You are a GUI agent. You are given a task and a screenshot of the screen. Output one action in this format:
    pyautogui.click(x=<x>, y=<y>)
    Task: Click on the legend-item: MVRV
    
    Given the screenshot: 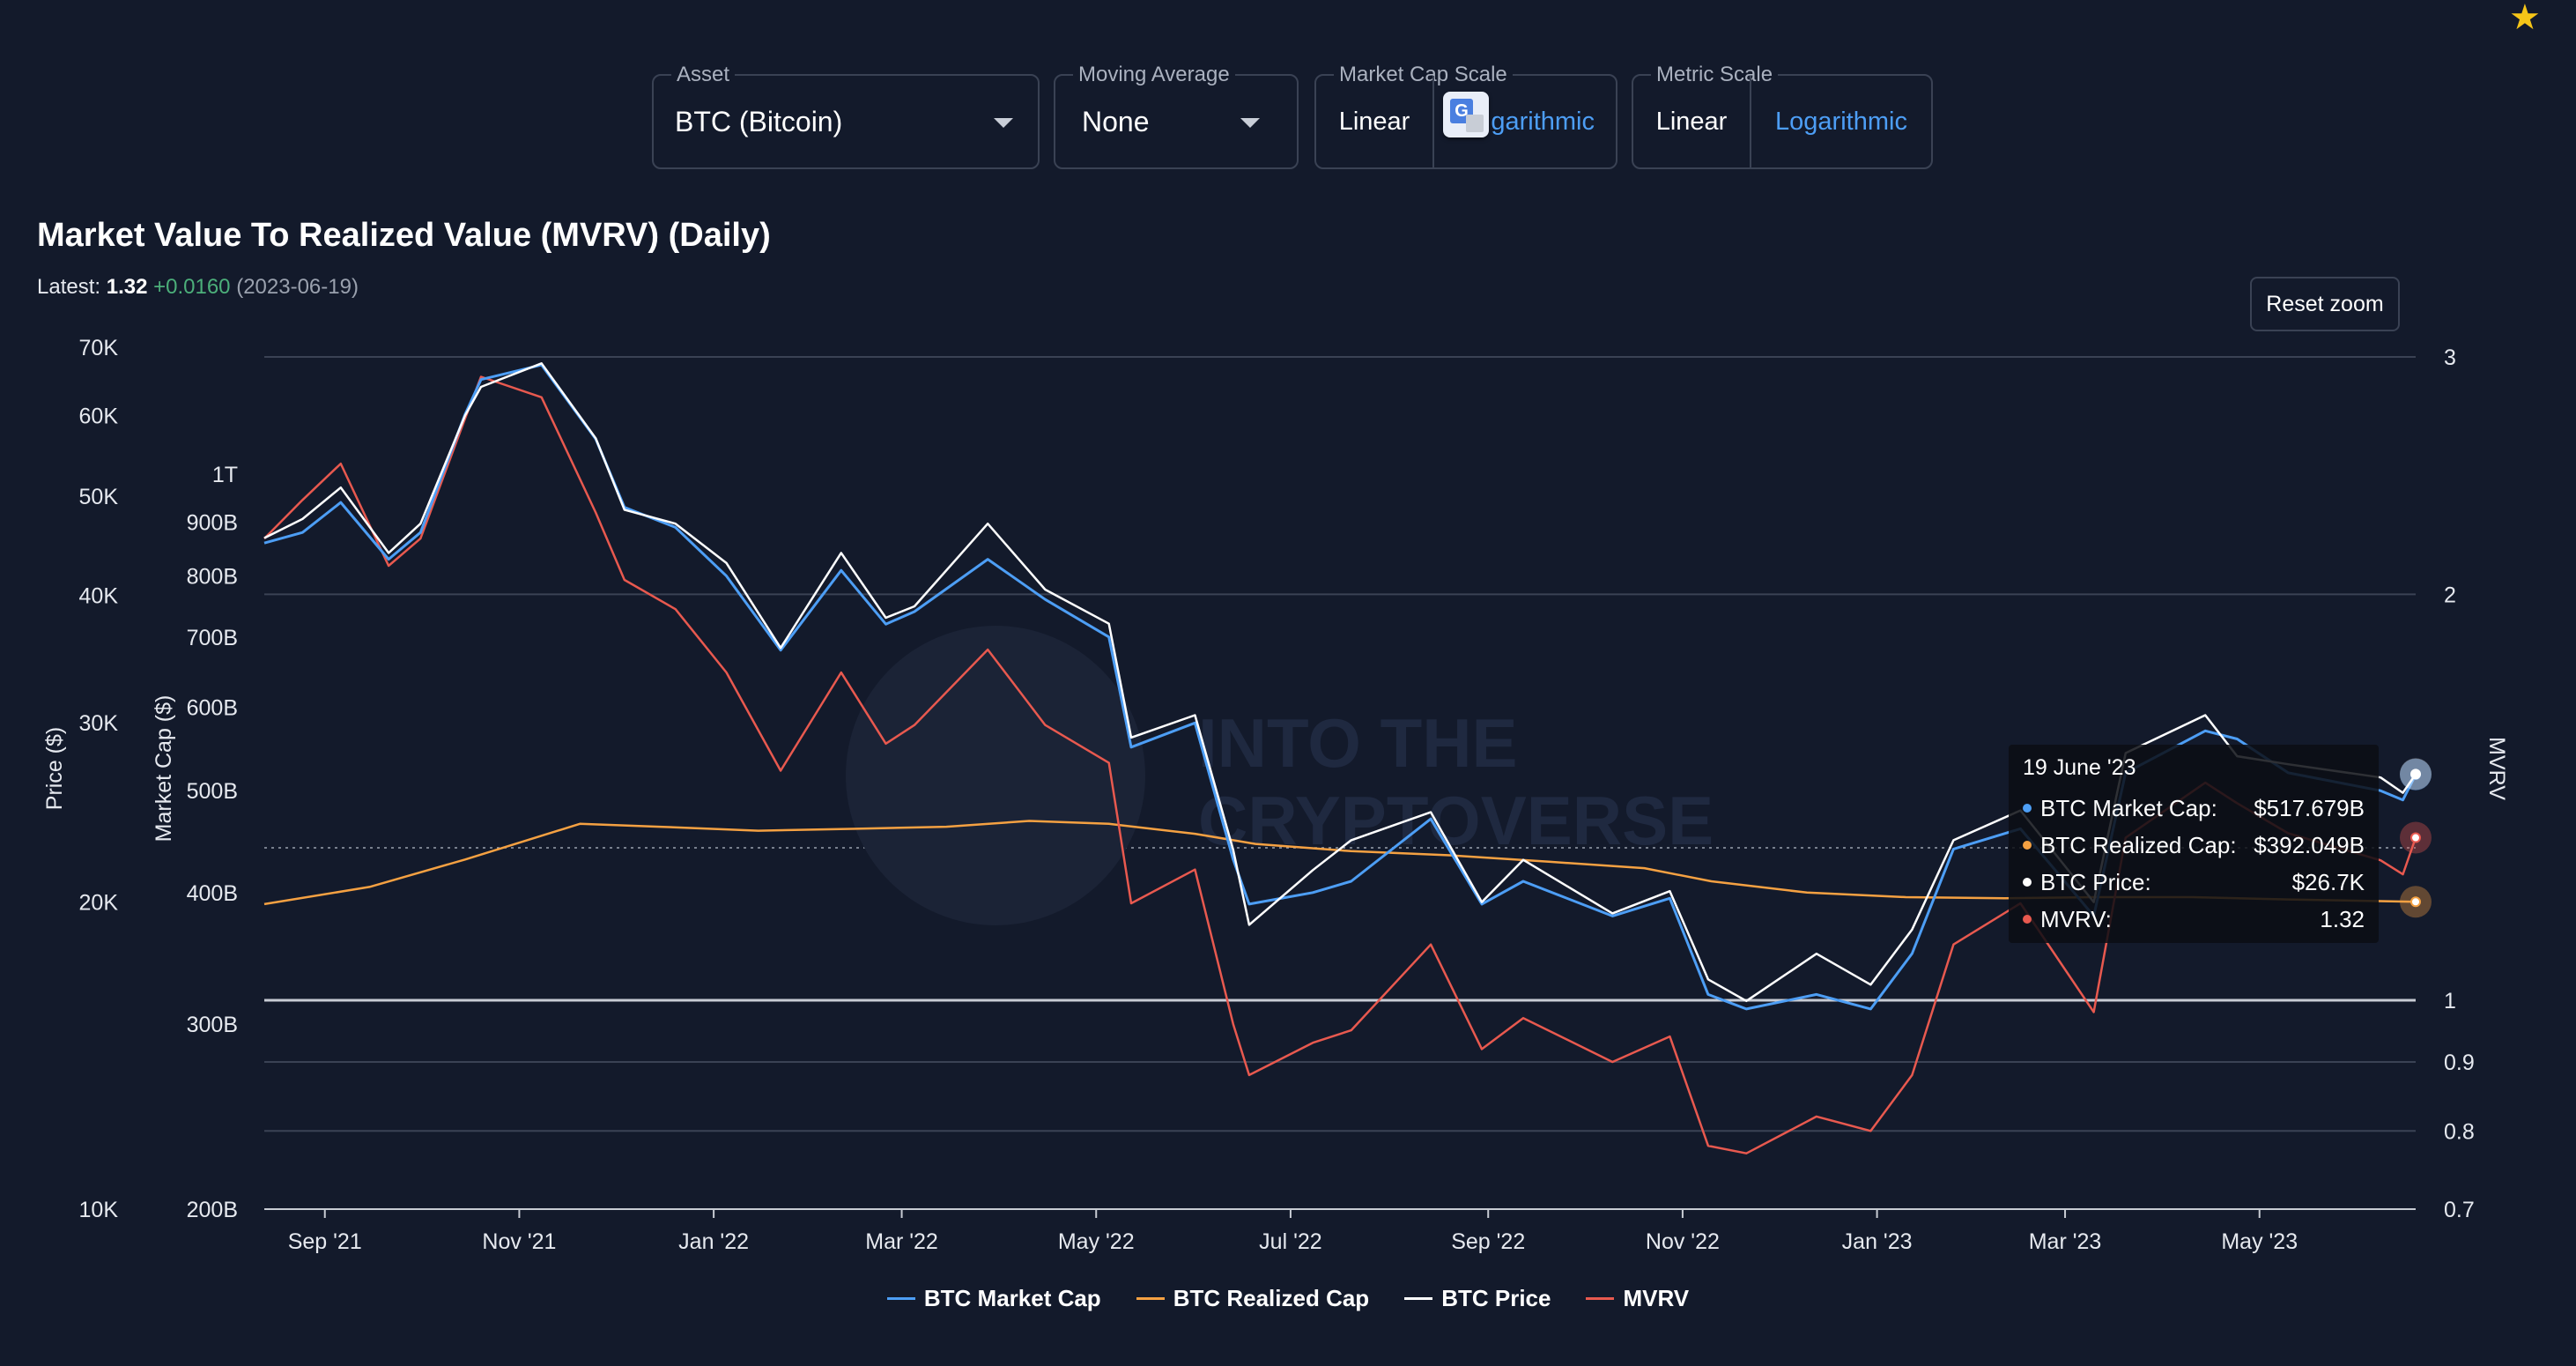 What is the action you would take?
    pyautogui.click(x=1638, y=1298)
    